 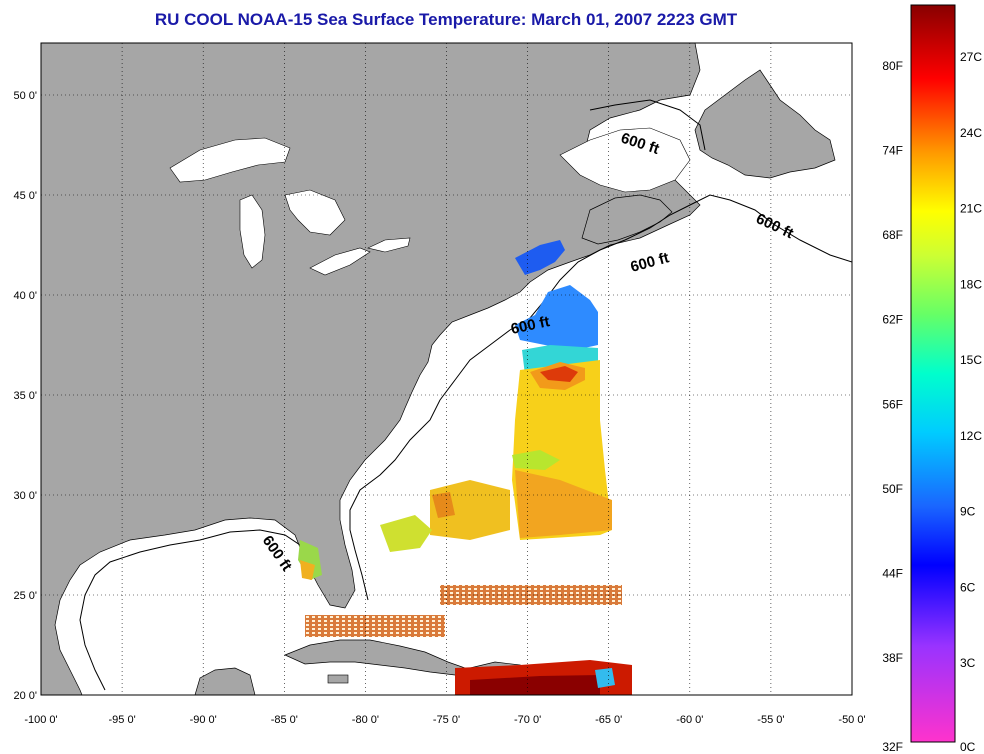 What do you see at coordinates (892, 66) in the screenshot?
I see `colorbar-f-label: 80F` at bounding box center [892, 66].